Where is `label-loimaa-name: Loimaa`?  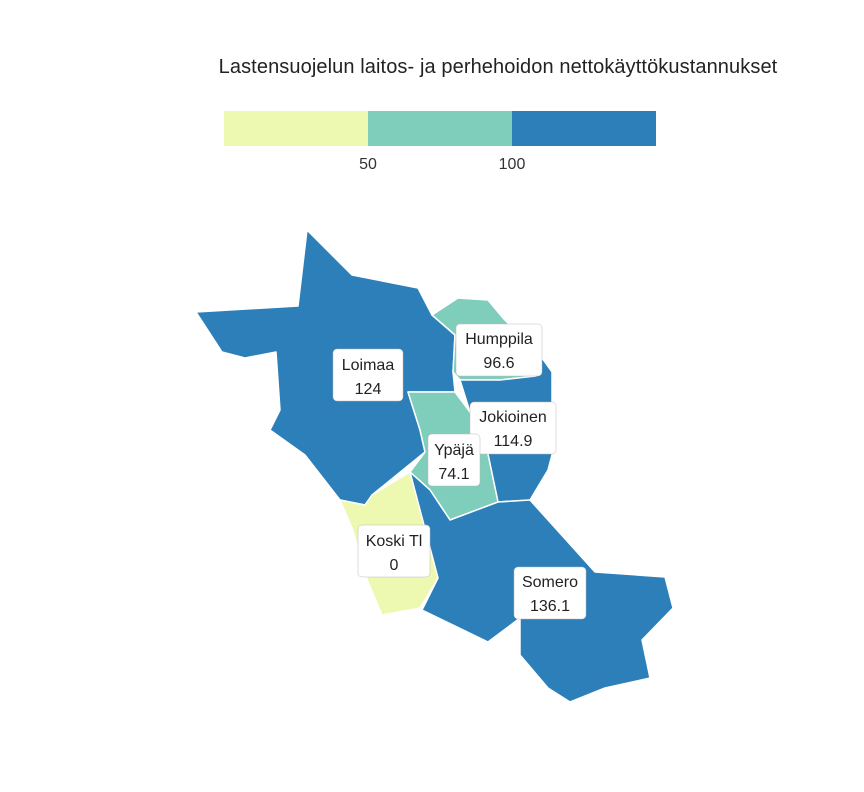 label-loimaa-name: Loimaa is located at coordinates (368, 365).